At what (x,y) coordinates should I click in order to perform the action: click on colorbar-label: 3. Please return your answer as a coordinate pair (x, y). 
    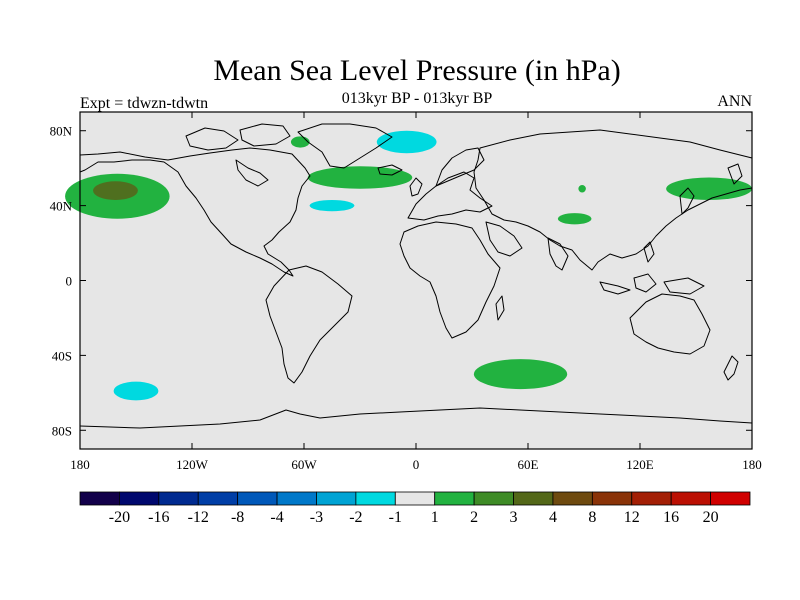
    Looking at the image, I should click on (514, 517).